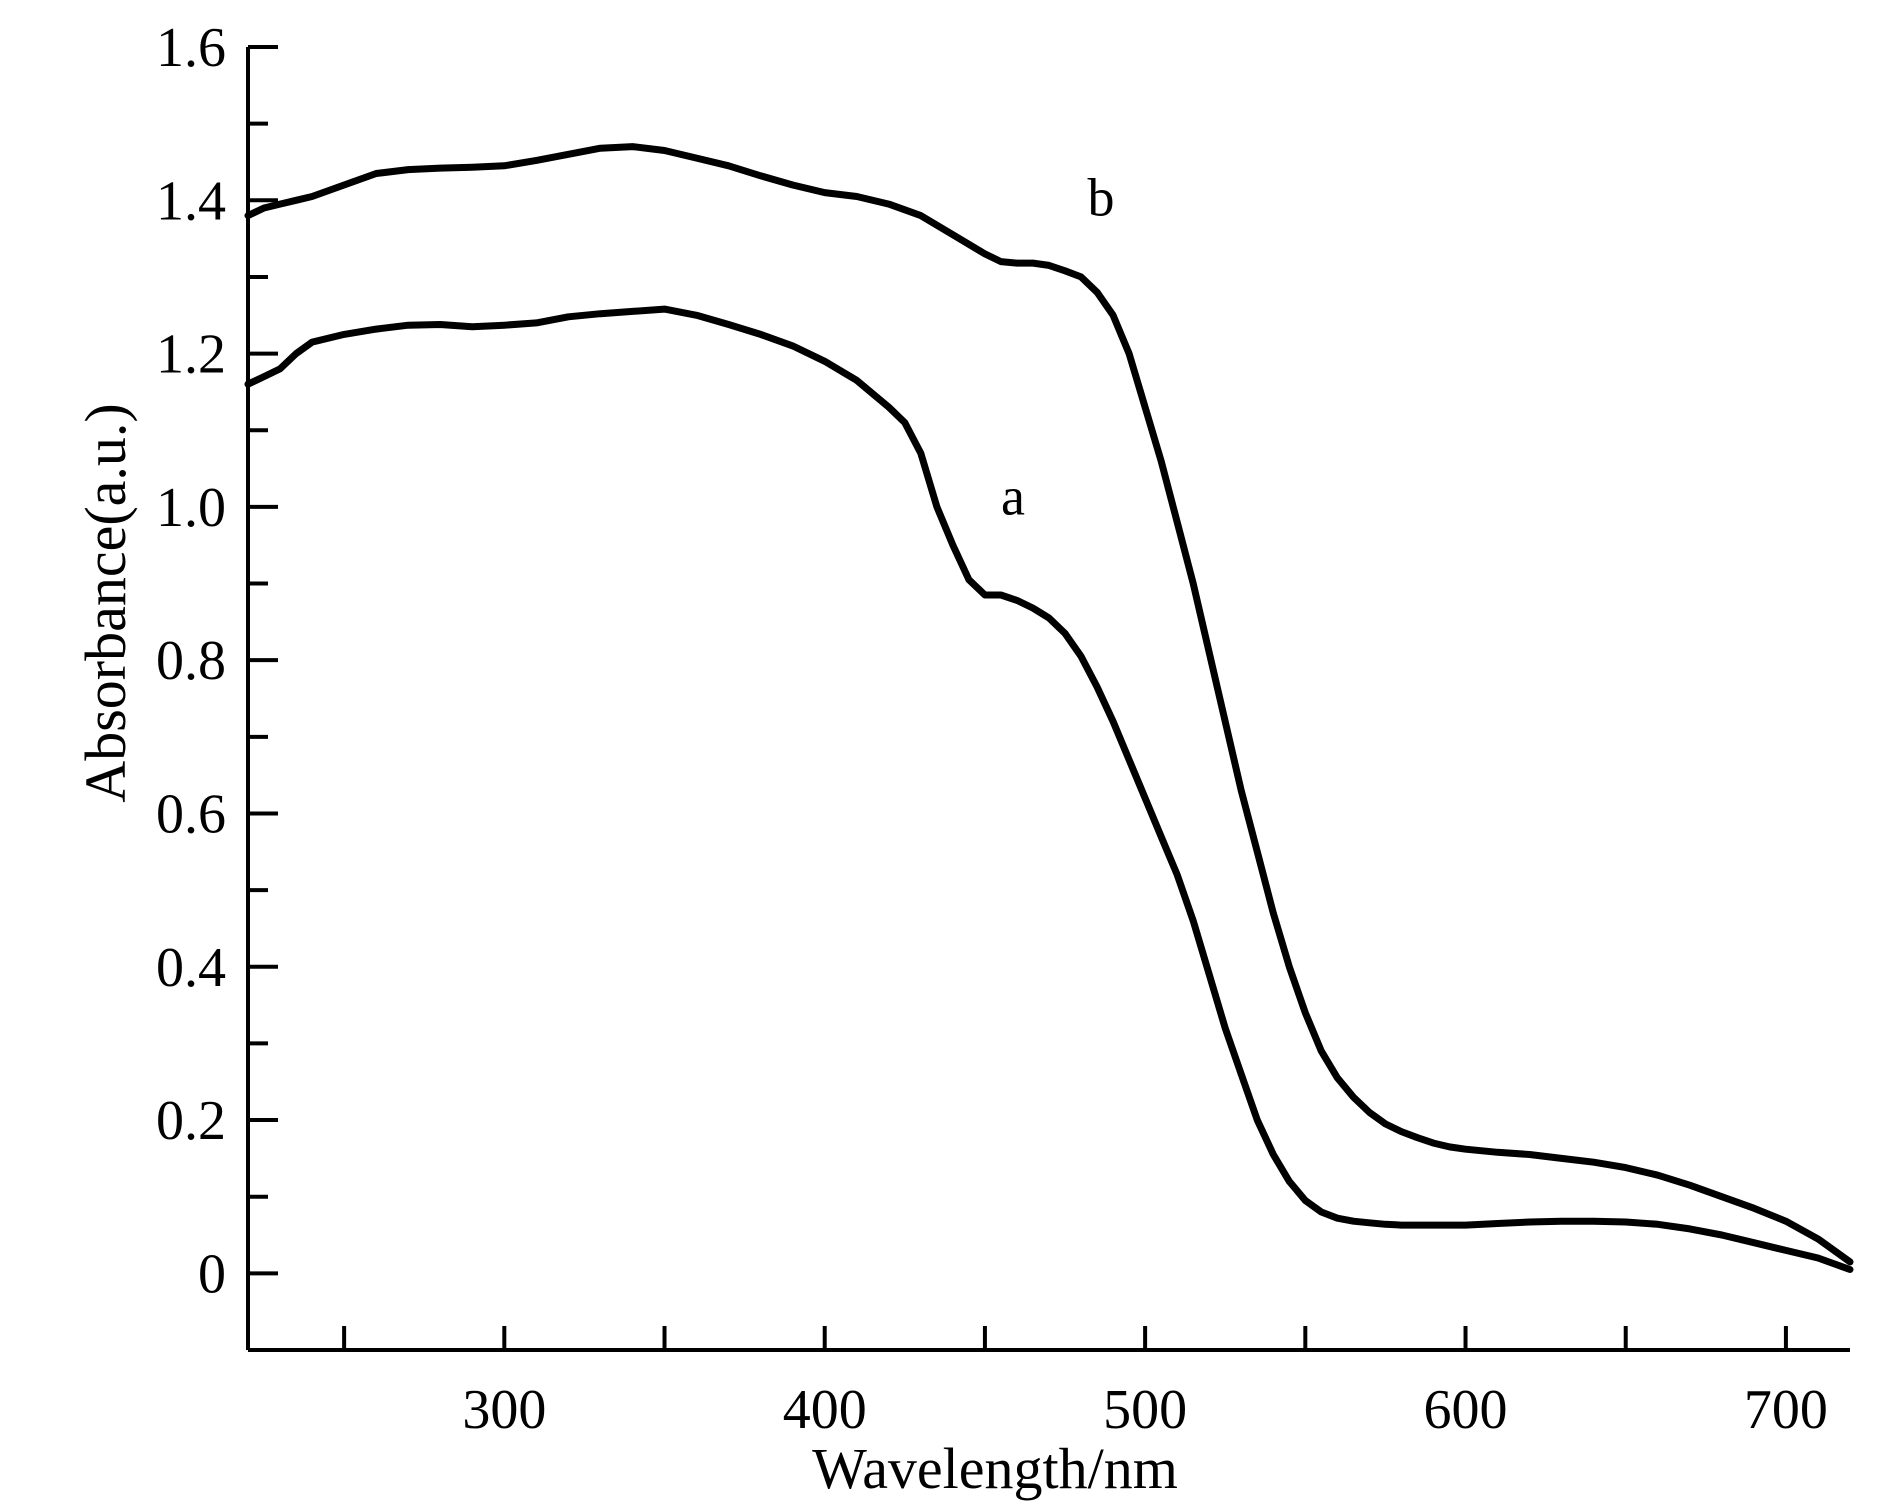 This screenshot has width=1887, height=1510. I want to click on x-tick-label: 300, so click(504, 1410).